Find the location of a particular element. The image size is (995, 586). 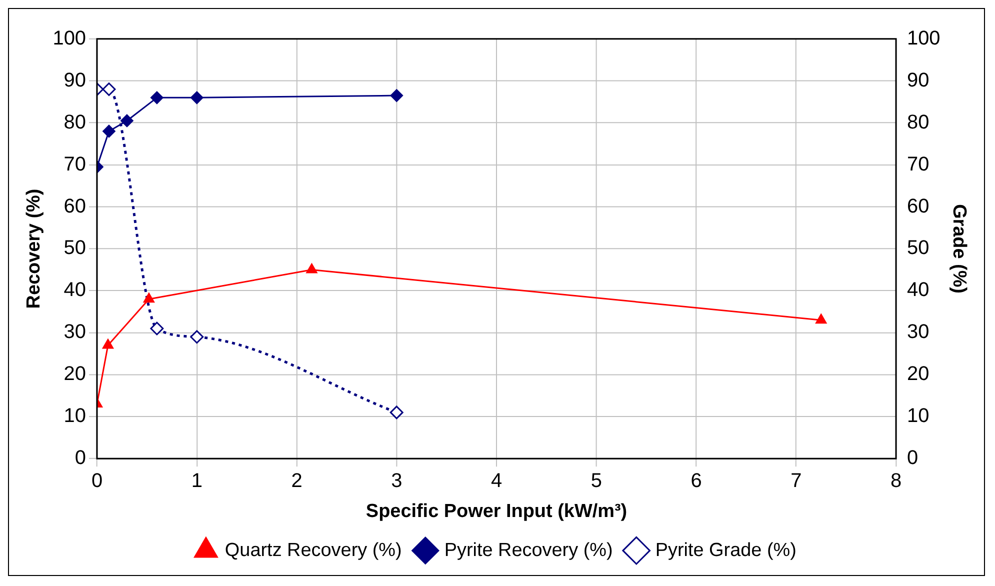

x-tick-label: 5 is located at coordinates (596, 481).